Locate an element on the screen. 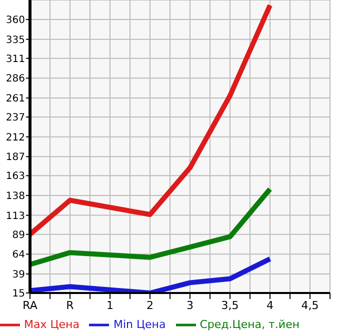 This screenshot has width=345, height=335. legend-label: Сред.Цена, т.йен is located at coordinates (250, 325).